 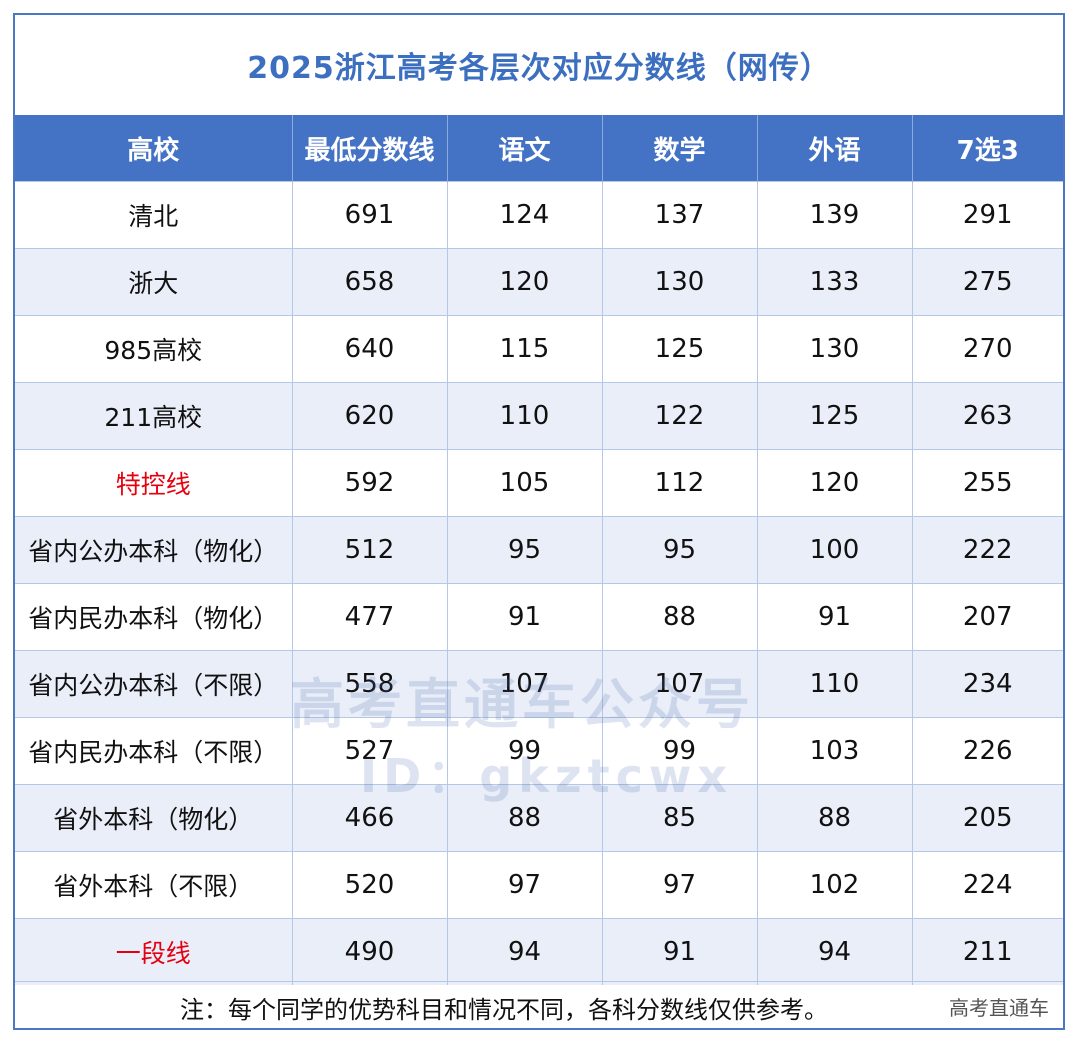 What do you see at coordinates (154, 550) in the screenshot?
I see `school-tier-cell: 省内公办本科（物化）` at bounding box center [154, 550].